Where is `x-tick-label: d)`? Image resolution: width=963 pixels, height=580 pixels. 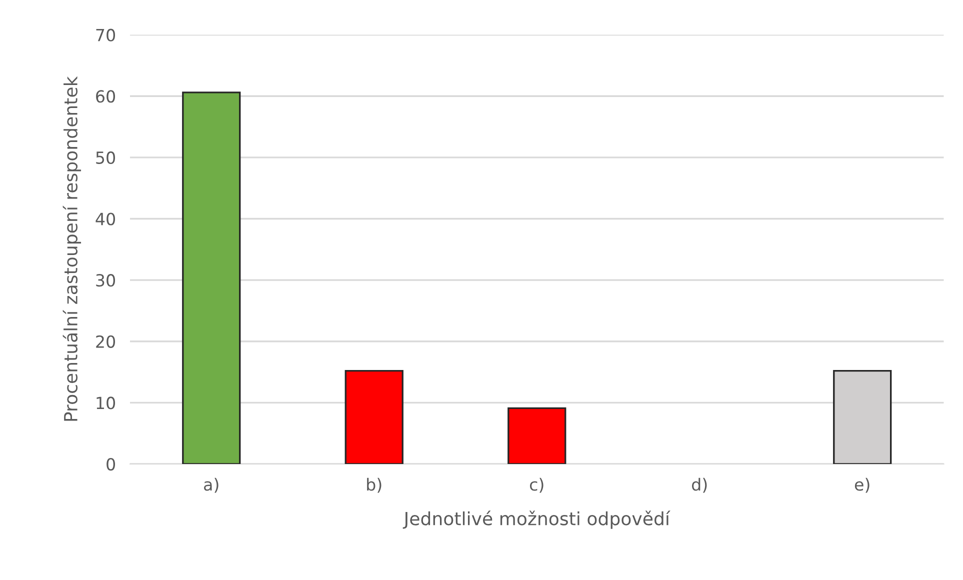 x-tick-label: d) is located at coordinates (699, 485).